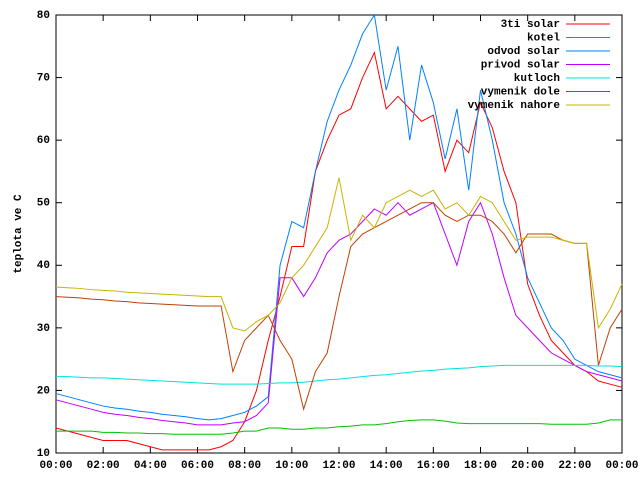 This screenshot has height=480, width=640. Describe the element at coordinates (386, 466) in the screenshot. I see `x-tick-label: 14:00` at that location.